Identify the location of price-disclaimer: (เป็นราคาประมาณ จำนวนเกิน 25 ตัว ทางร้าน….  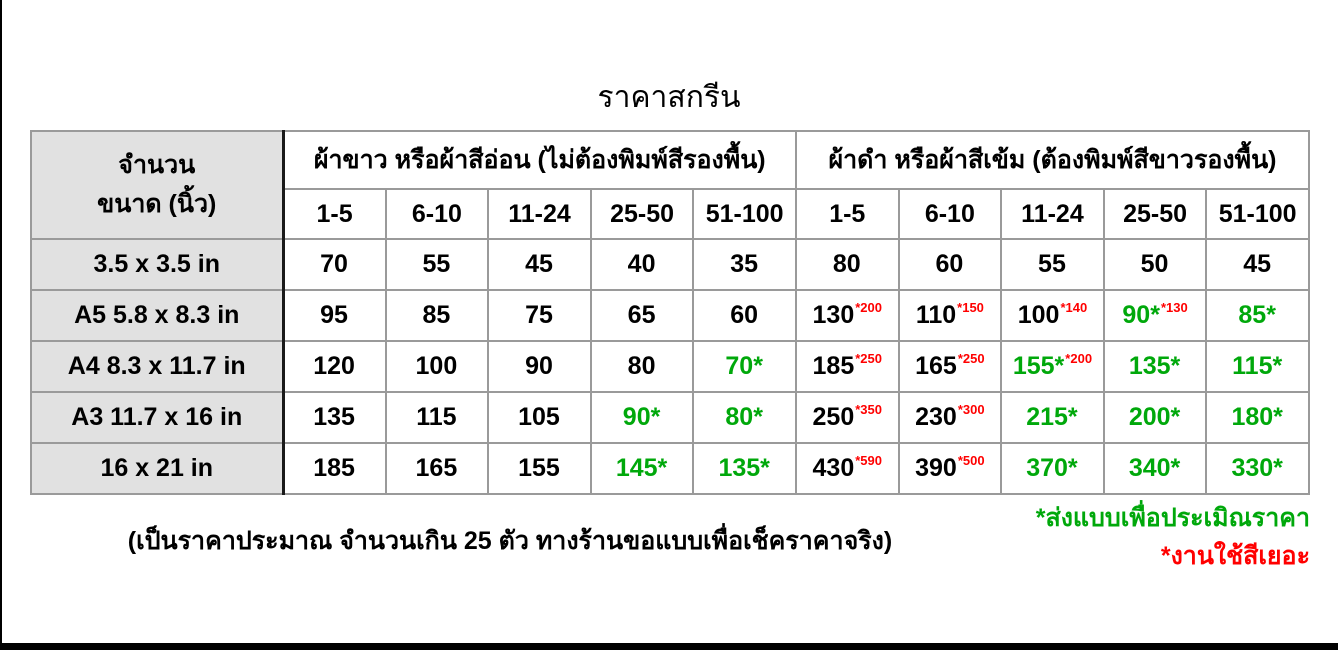
(510, 541).